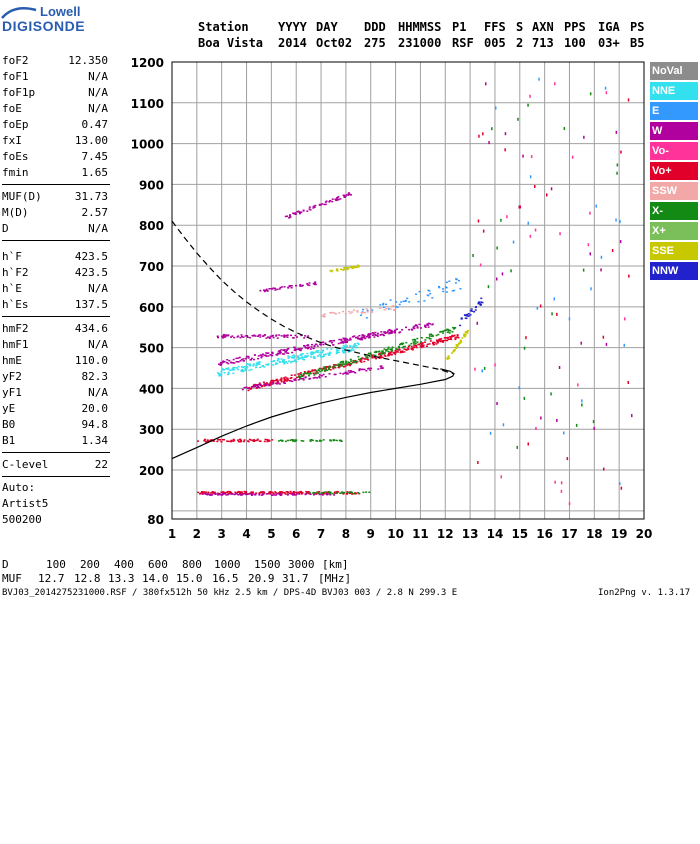  I want to click on param-value: 94.8, so click(95, 424).